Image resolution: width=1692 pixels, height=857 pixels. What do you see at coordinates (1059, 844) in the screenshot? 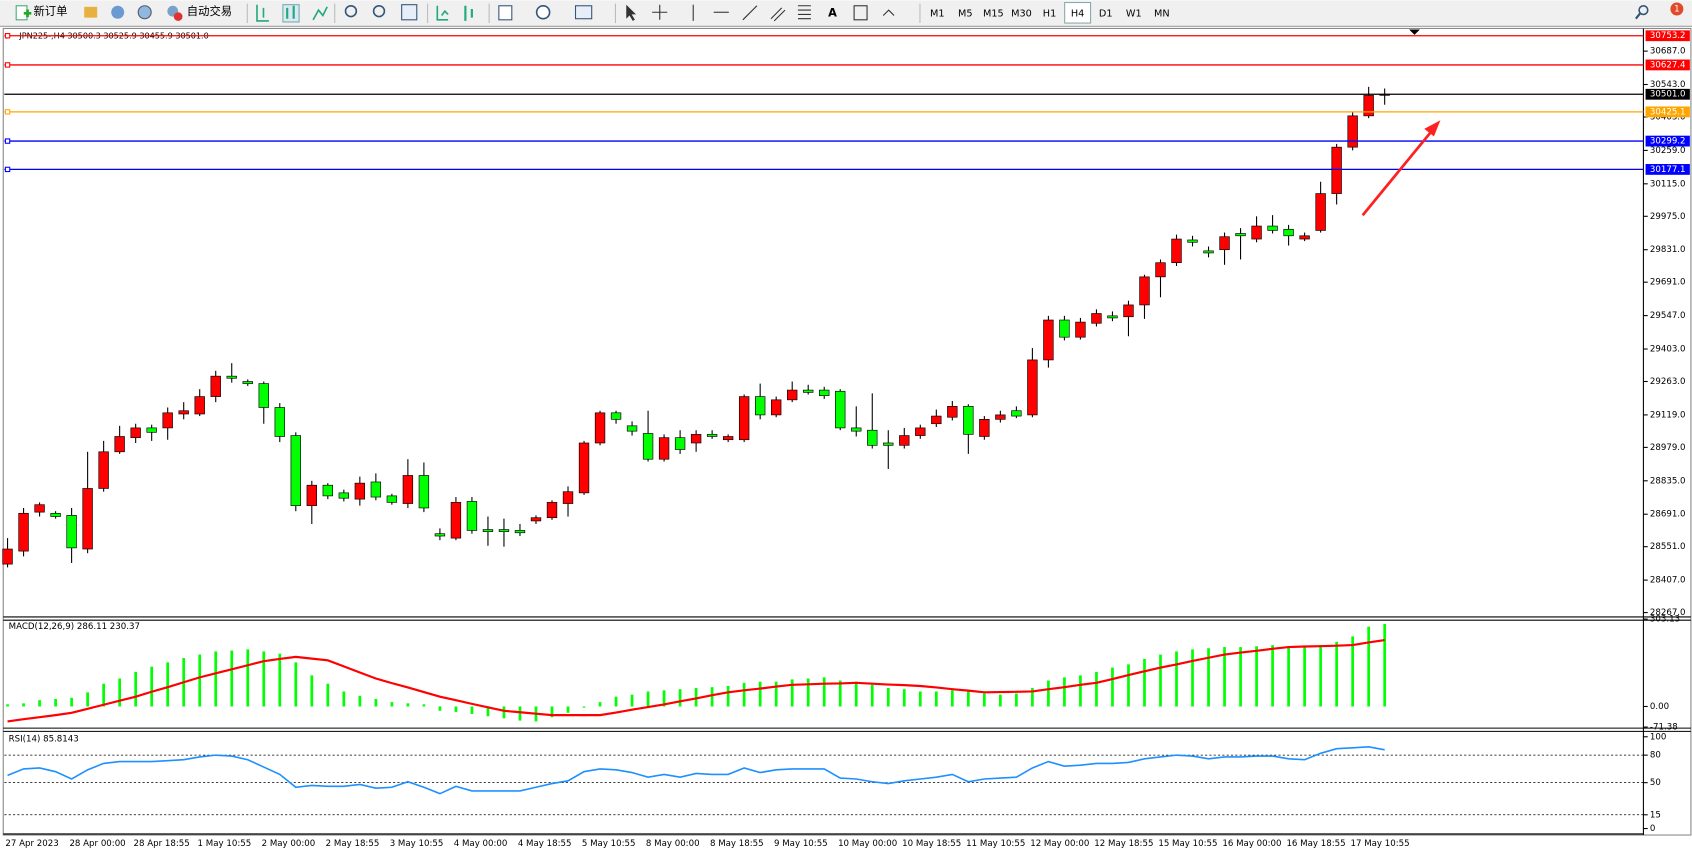
I see `x-tick-label: 12 May 00:00` at bounding box center [1059, 844].